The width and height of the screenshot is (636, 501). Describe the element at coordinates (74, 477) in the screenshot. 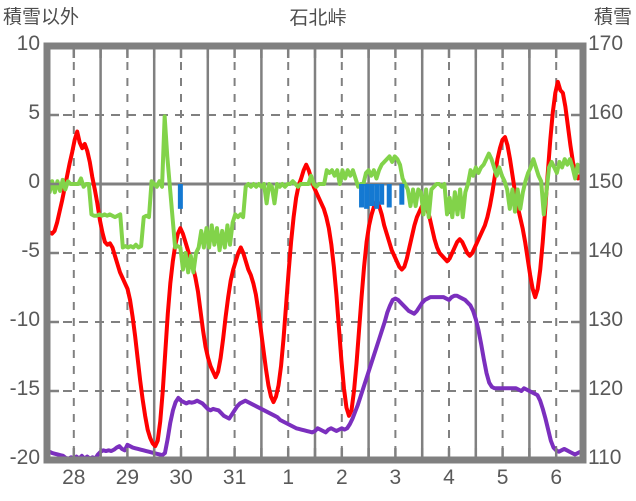

I see `x-axis-tick: 28` at that location.